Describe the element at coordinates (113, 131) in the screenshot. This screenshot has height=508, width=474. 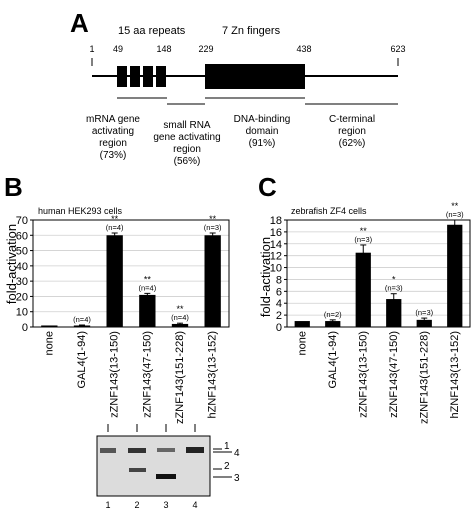
I see `region-mrna-line-2: activating` at that location.